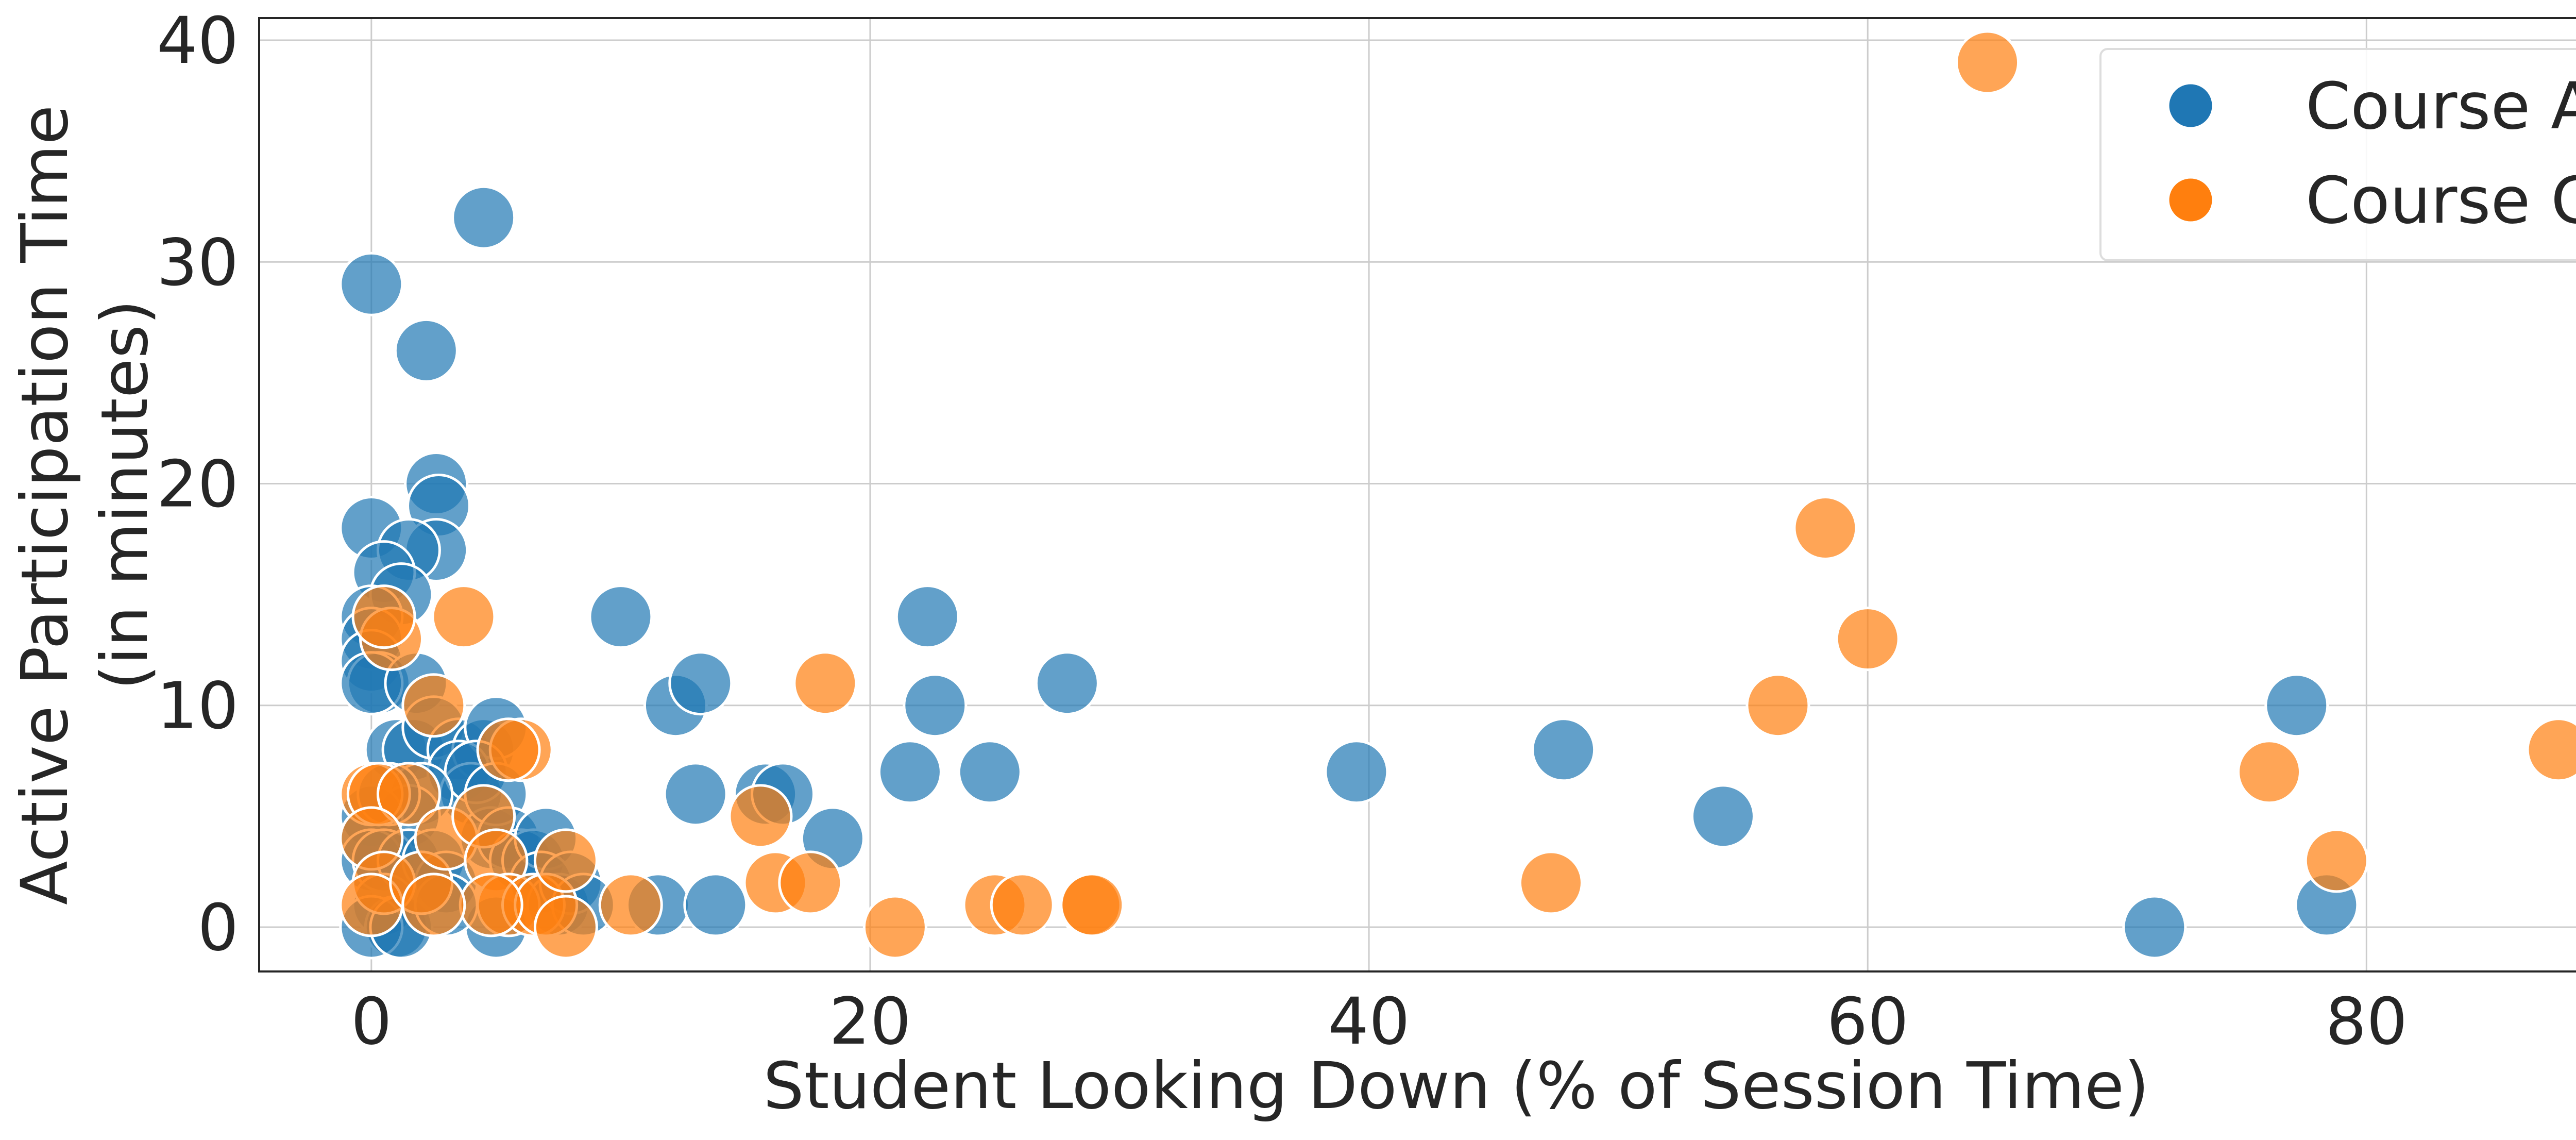 The image size is (2576, 1140). Describe the element at coordinates (198, 485) in the screenshot. I see `y-tick-label: 20` at that location.